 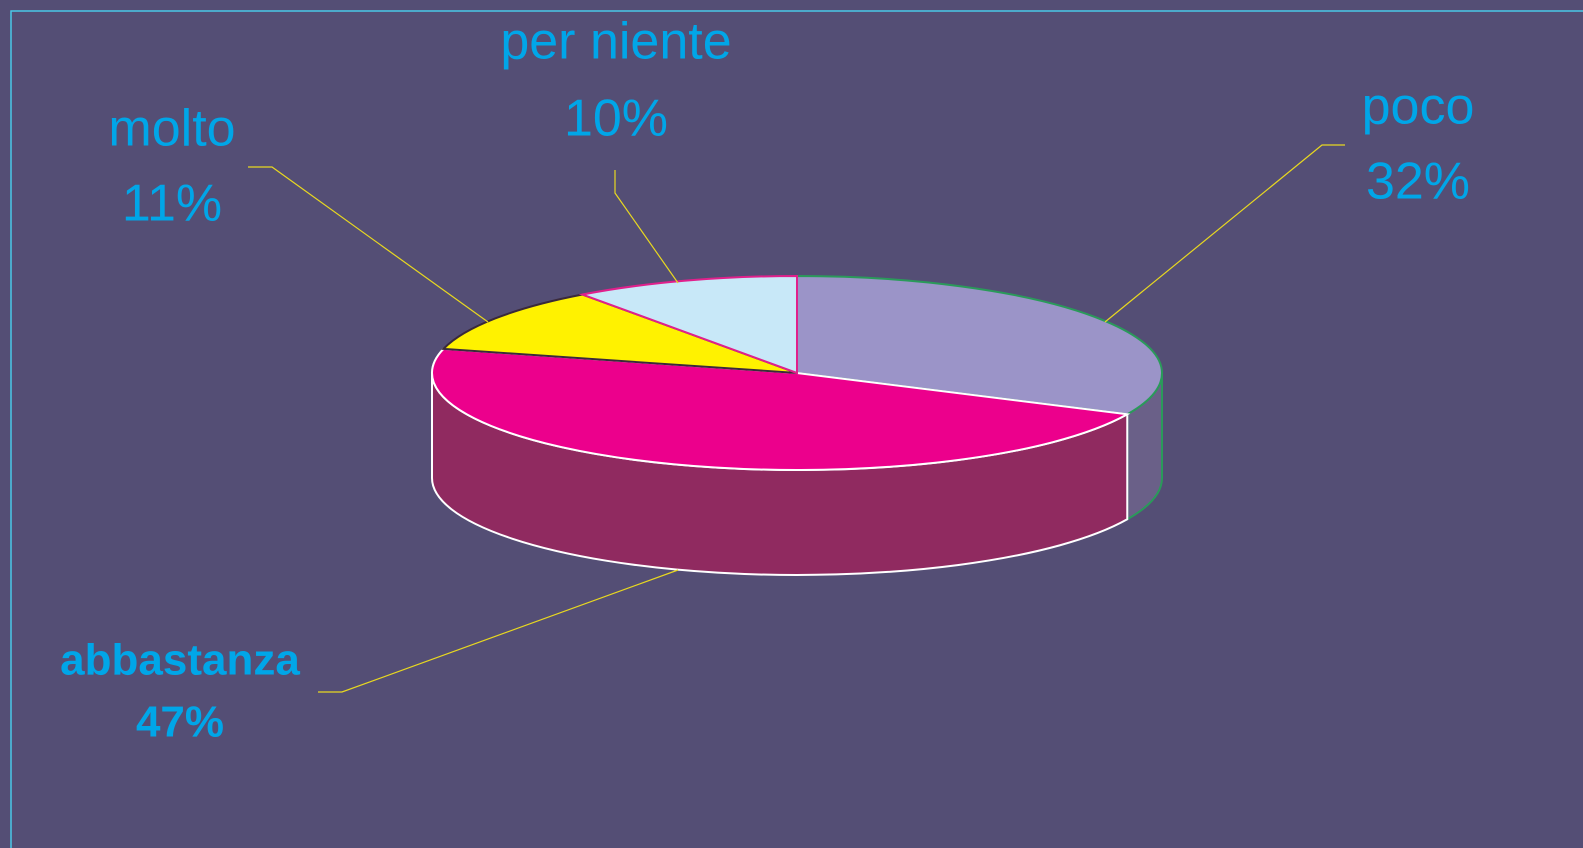 I want to click on slice-label: per niente, so click(x=615, y=42).